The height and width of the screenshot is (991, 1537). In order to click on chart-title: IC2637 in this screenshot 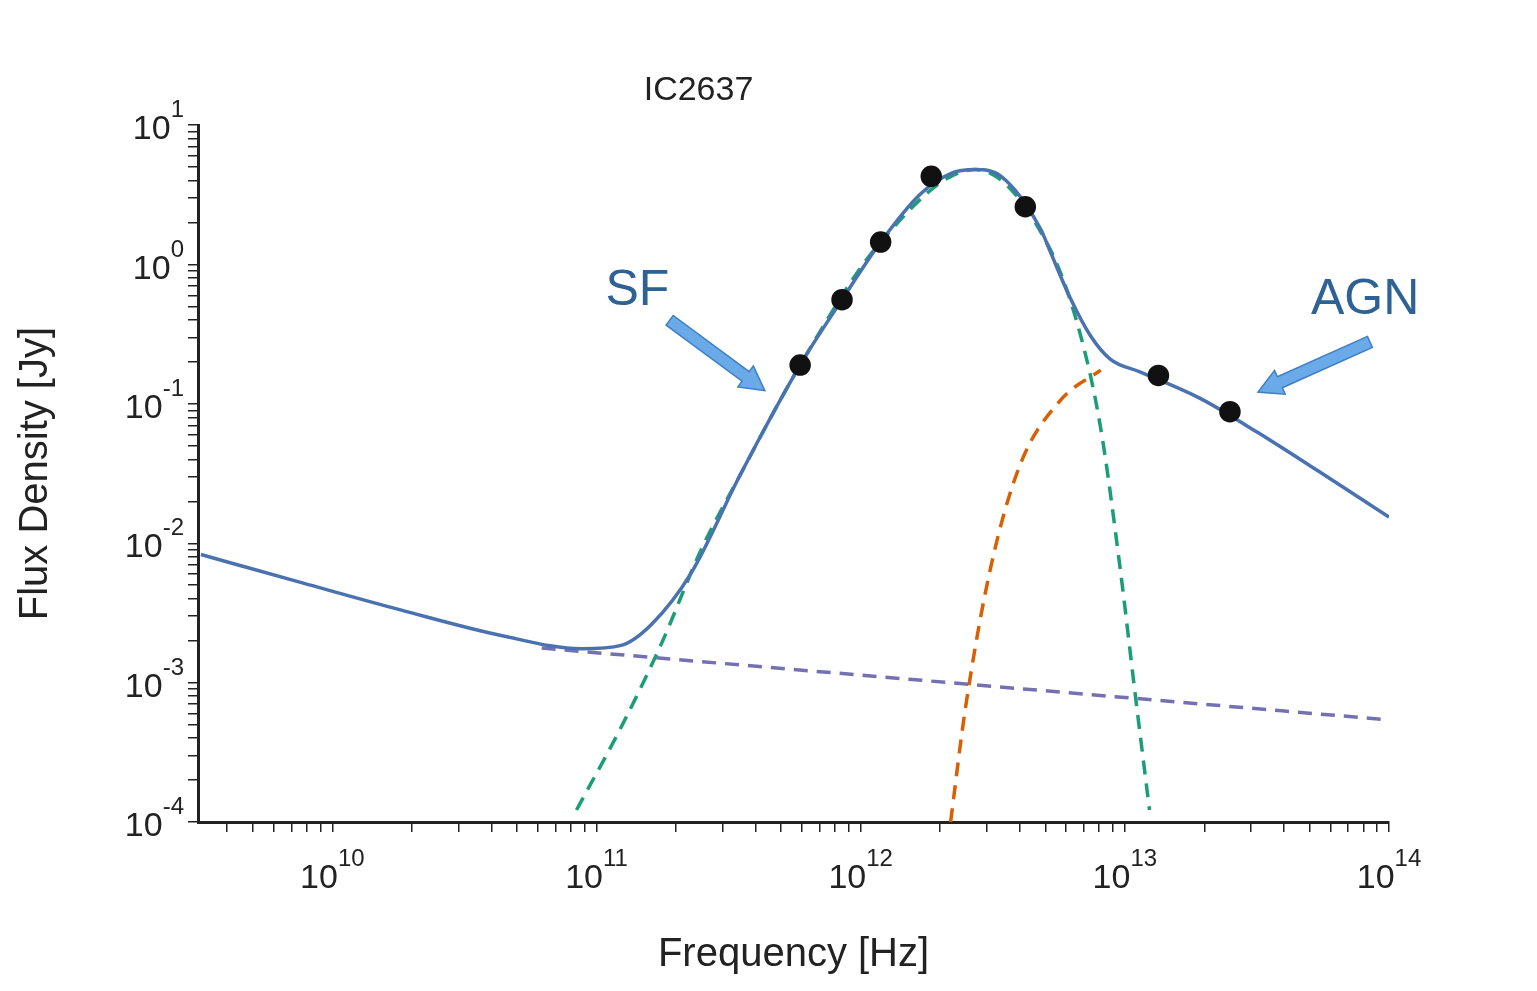, I will do `click(698, 88)`.